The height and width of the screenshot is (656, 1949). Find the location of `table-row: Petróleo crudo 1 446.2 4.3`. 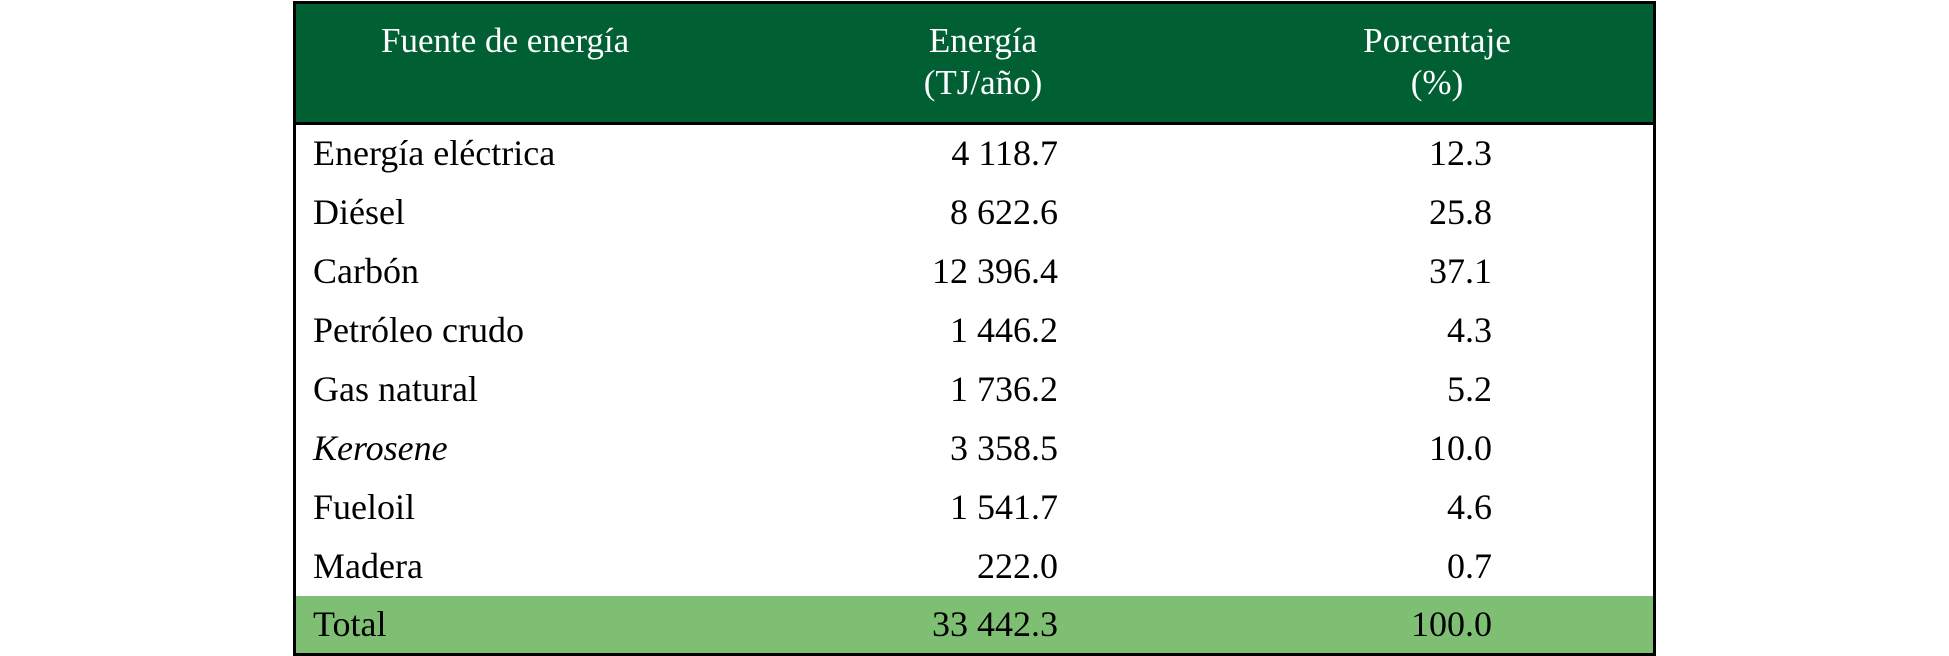

table-row: Petróleo crudo 1 446.2 4.3 is located at coordinates (974, 330).